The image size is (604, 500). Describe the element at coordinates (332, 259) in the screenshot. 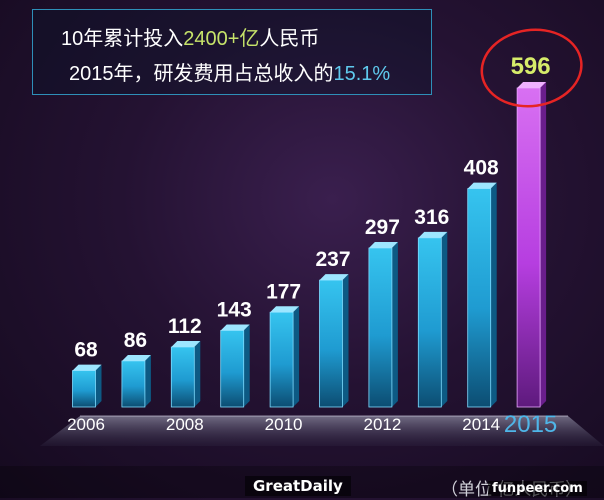

I see `value-label: 237` at that location.